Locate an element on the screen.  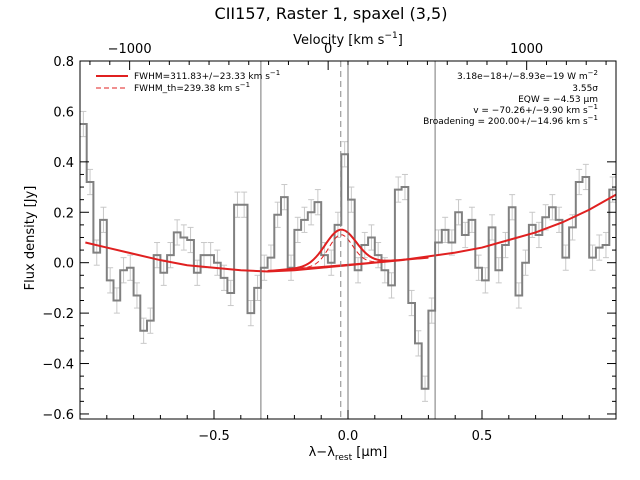
top-tick-label: 1000 is located at coordinates (526, 49).